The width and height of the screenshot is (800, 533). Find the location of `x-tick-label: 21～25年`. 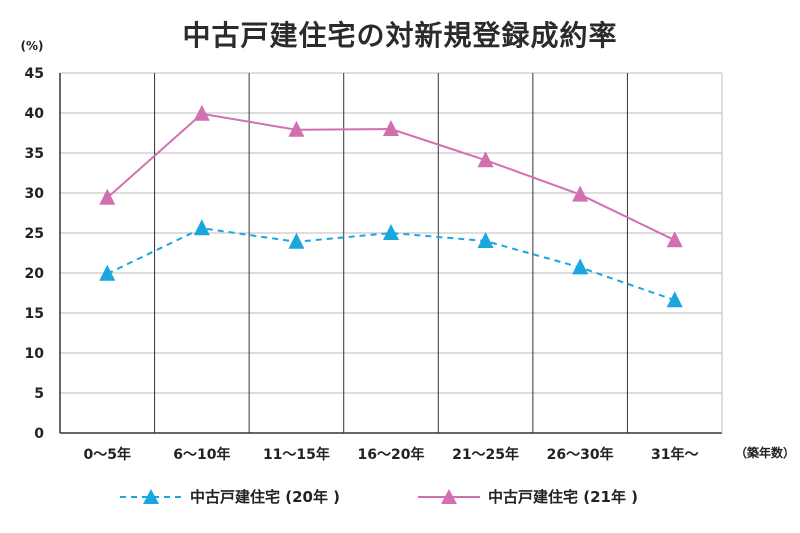

x-tick-label: 21～25年 is located at coordinates (485, 454).